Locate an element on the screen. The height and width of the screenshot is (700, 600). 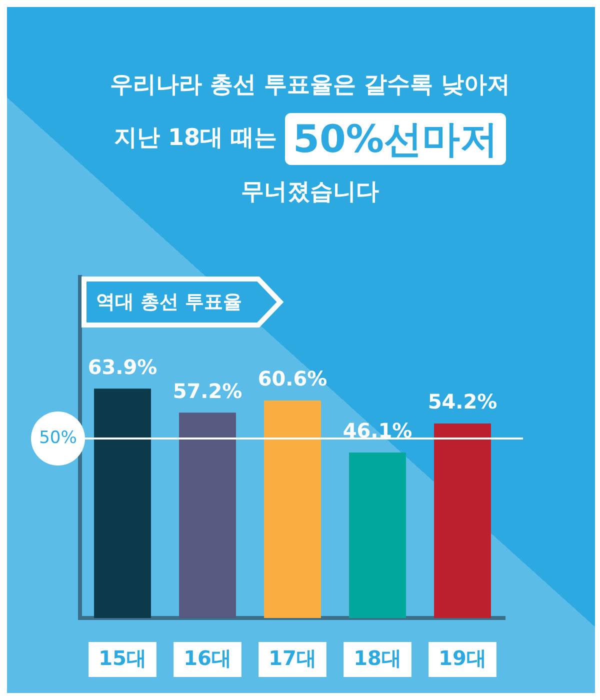
data-label: 57.2% is located at coordinates (207, 390).